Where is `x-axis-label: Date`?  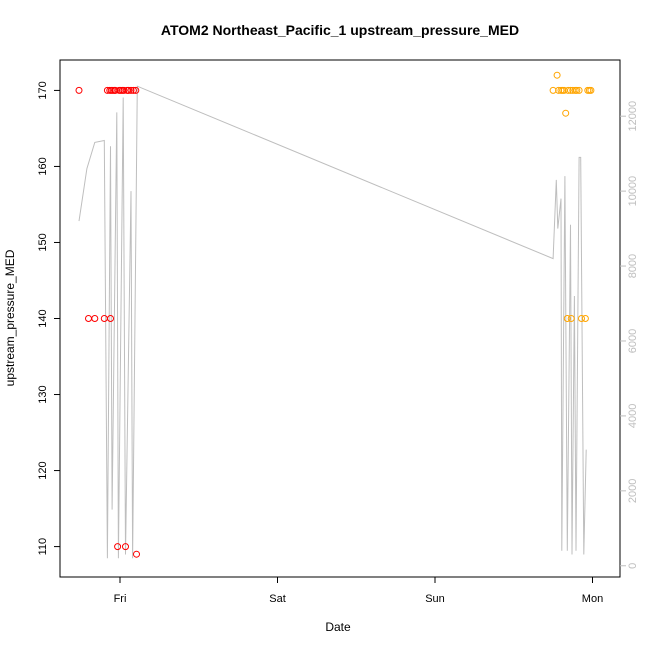
x-axis-label: Date is located at coordinates (338, 627).